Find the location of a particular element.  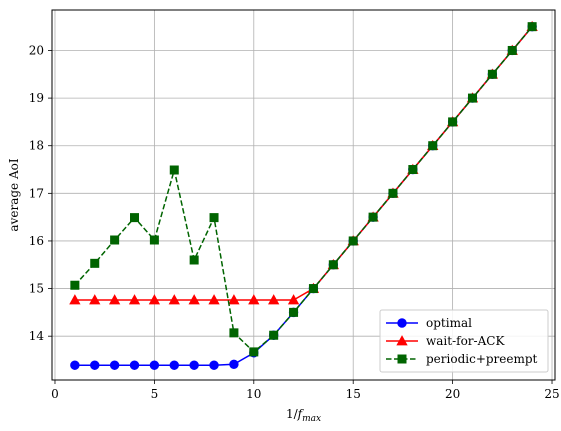

y-axis-label: average AoI is located at coordinates (14, 194).